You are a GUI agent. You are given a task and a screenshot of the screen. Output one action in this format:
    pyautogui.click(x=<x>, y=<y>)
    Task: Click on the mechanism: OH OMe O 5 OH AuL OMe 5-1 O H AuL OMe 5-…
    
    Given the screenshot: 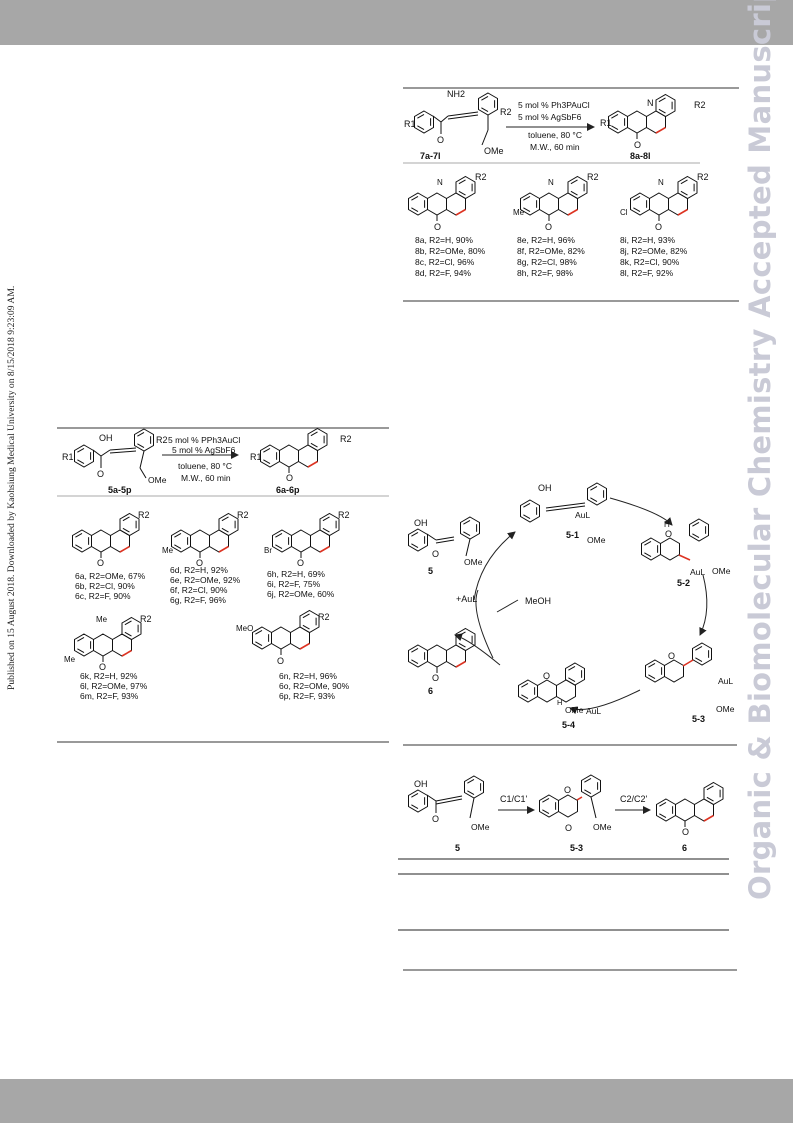 What is the action you would take?
    pyautogui.click(x=570, y=614)
    